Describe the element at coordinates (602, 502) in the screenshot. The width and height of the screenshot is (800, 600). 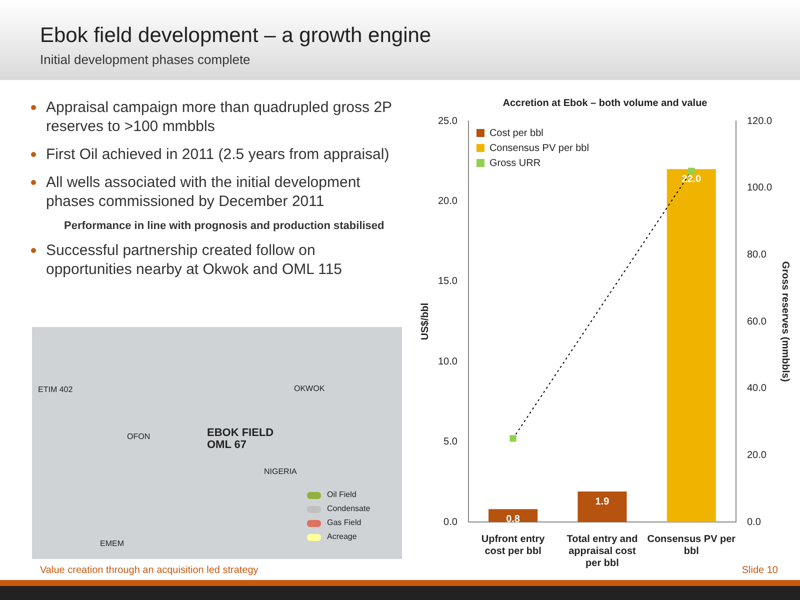
I see `data-label: 1.9` at that location.